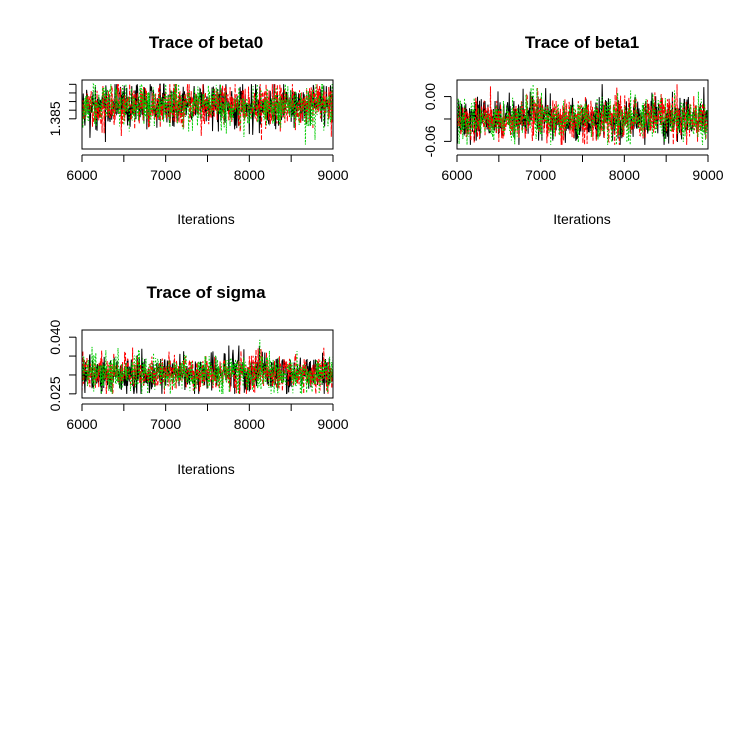  Describe the element at coordinates (206, 42) in the screenshot. I see `chart-title: Trace of beta0` at that location.